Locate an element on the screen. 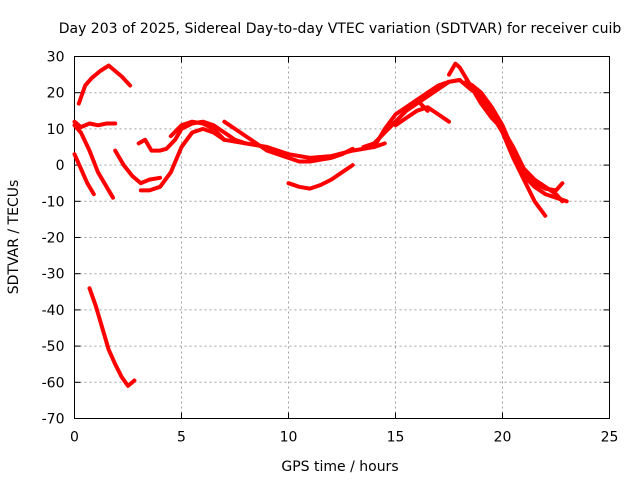  x-tick-label: 5 is located at coordinates (181, 438).